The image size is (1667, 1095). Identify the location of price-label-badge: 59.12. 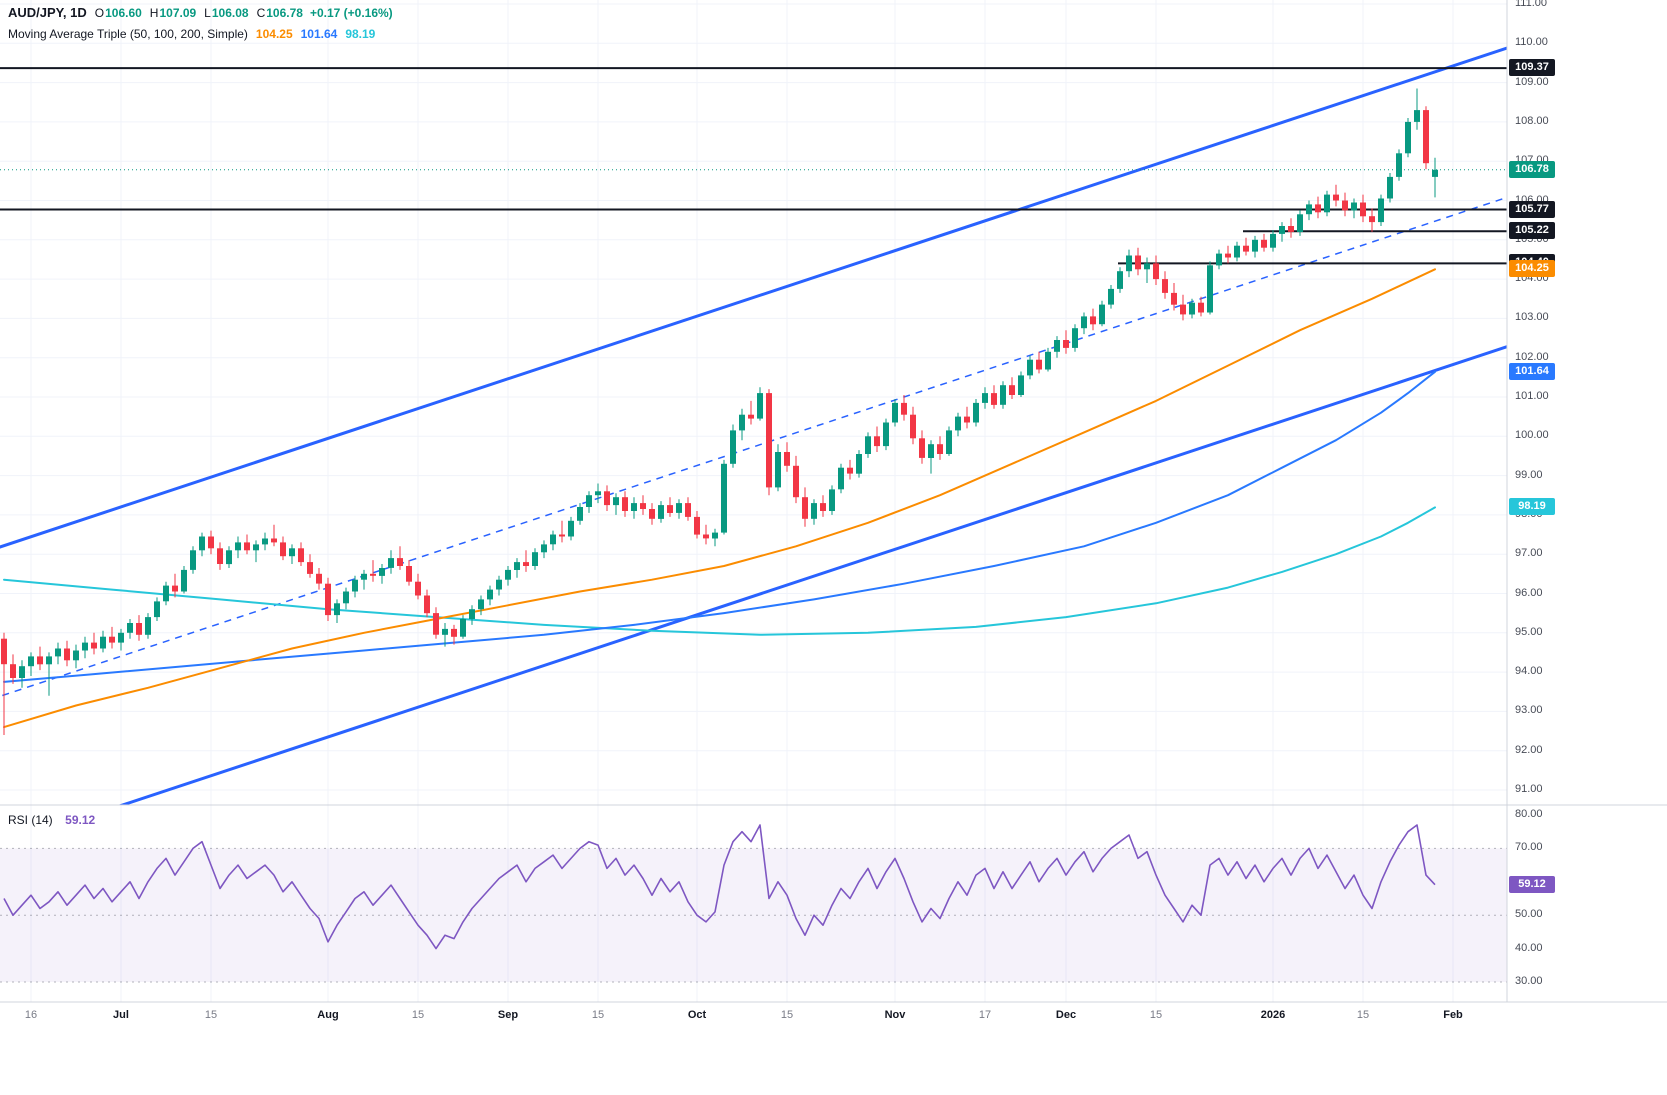
(1532, 884).